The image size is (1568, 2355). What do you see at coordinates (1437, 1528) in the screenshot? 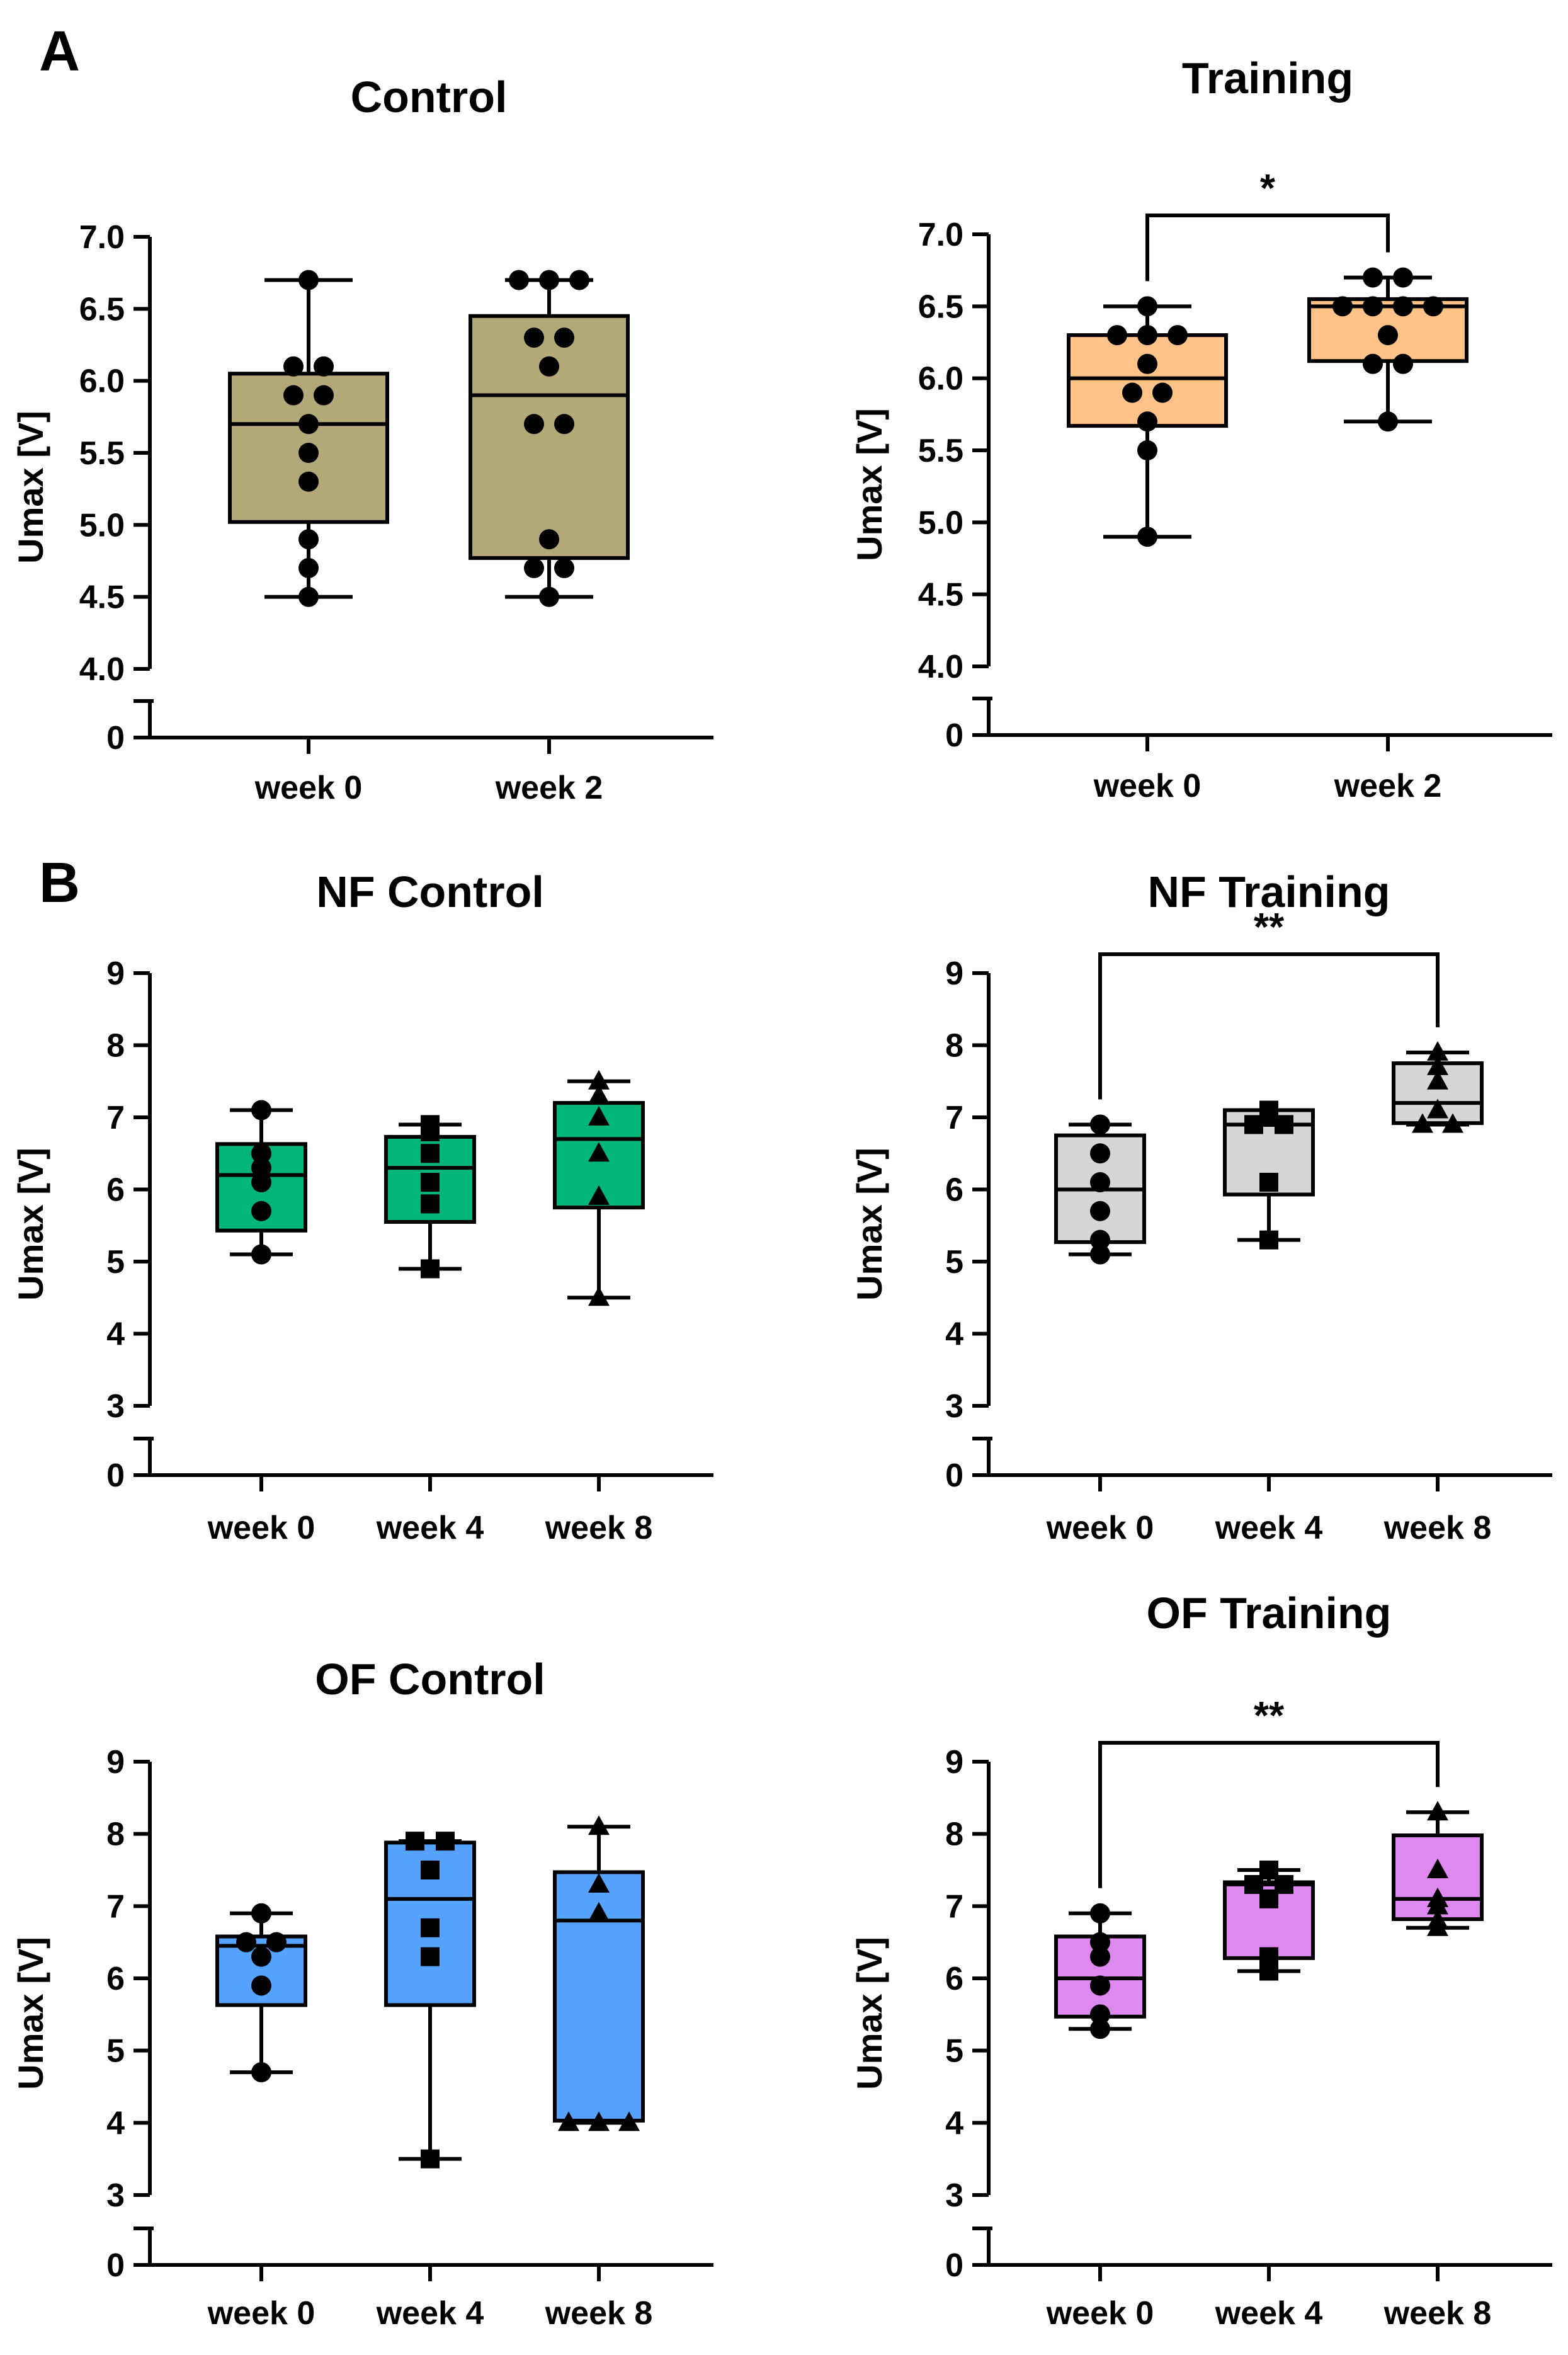
I see `x-tick-label: week 8` at bounding box center [1437, 1528].